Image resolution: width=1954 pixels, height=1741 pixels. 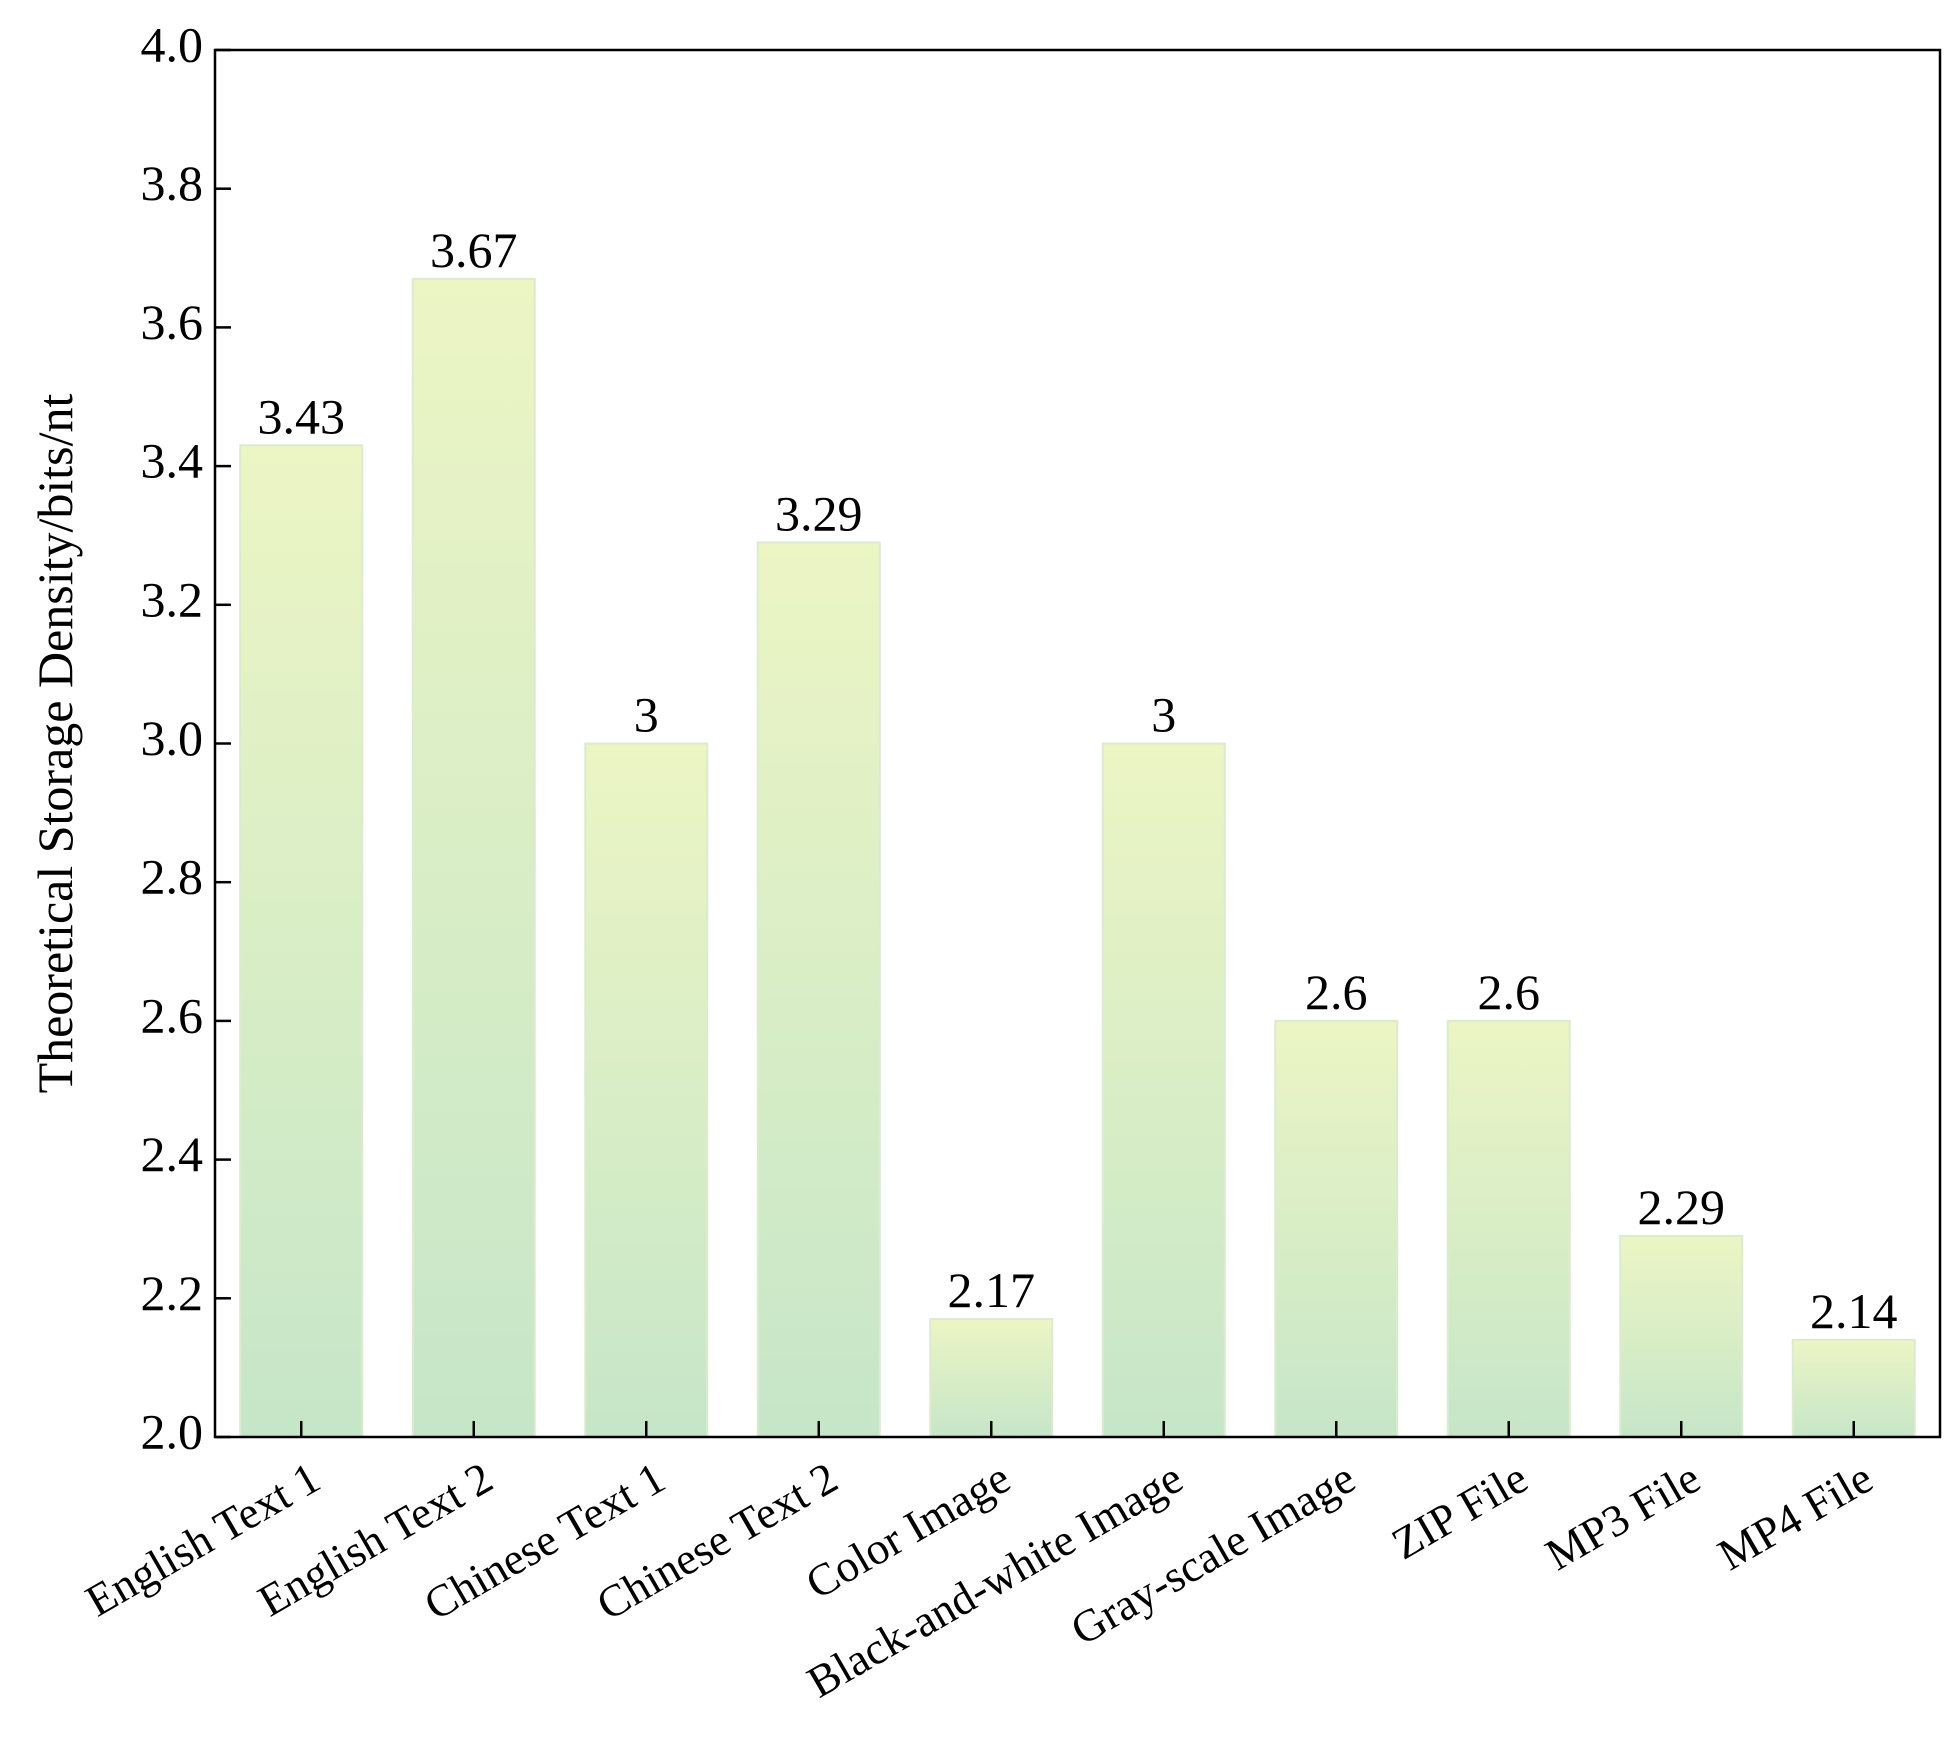 I want to click on x-tick-label: Gray-scale Image, so click(x=1212, y=1553).